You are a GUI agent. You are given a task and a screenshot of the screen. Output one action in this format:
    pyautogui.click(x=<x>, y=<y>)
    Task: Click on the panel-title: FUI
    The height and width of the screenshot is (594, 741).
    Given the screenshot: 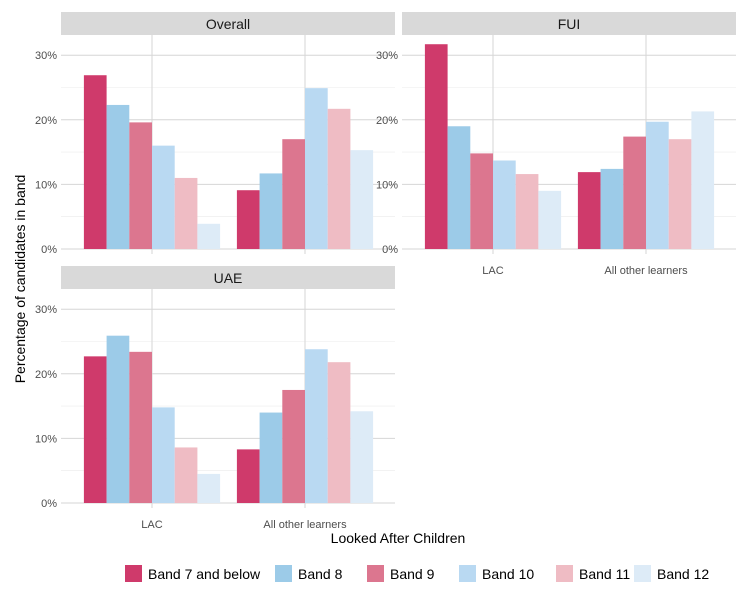 What is the action you would take?
    pyautogui.click(x=569, y=24)
    